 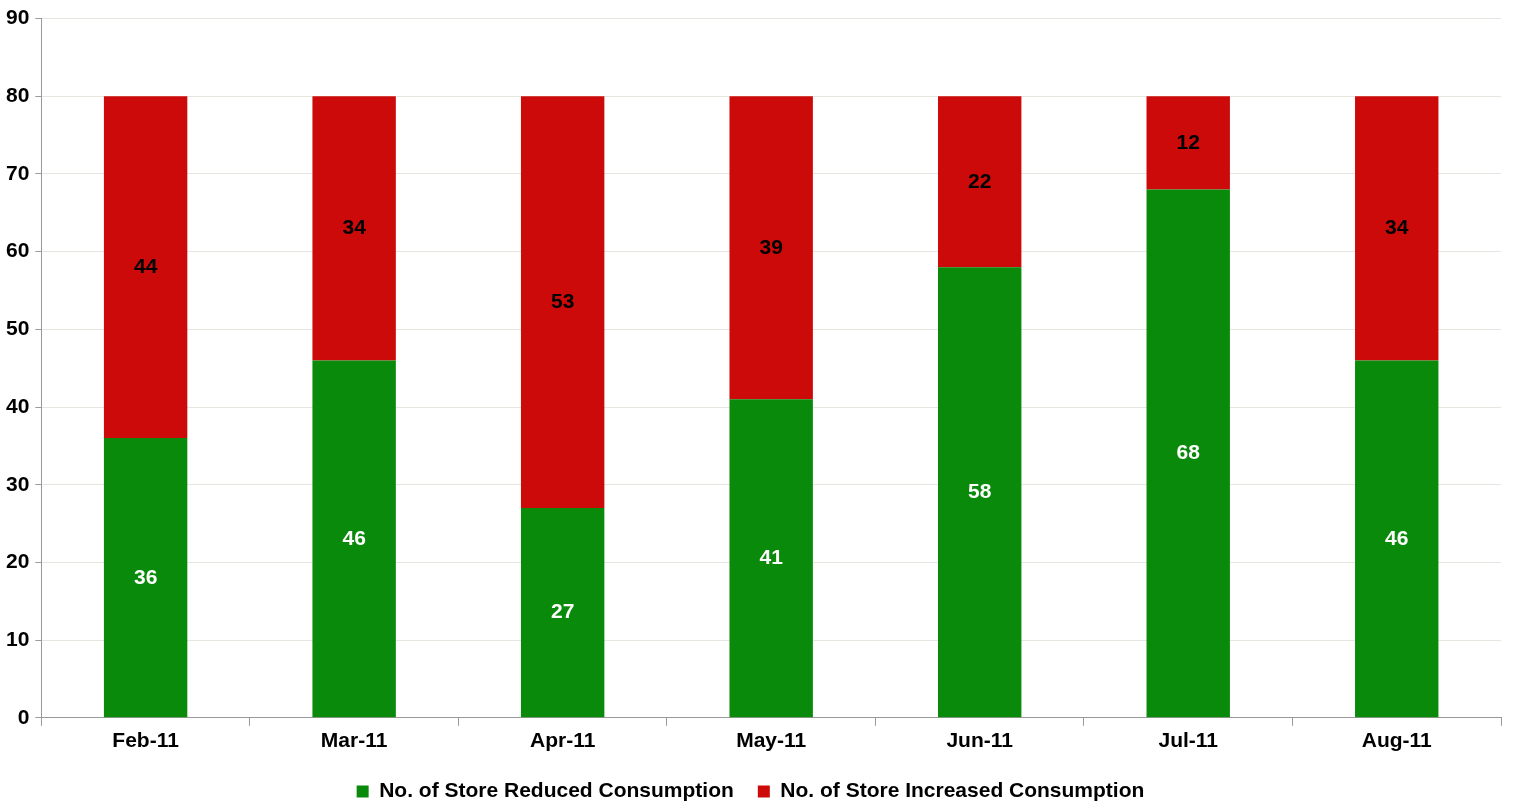 I want to click on y-tick-label: 80, so click(x=18, y=95).